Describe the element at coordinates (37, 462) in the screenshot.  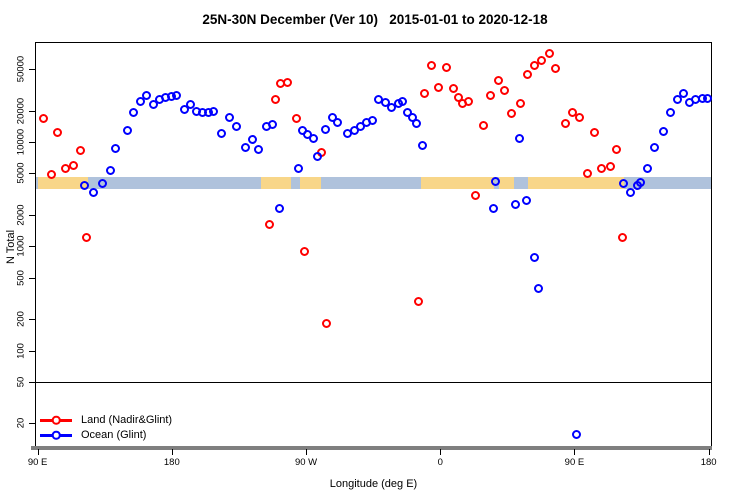
I see `x-tick-label: 90 E` at that location.